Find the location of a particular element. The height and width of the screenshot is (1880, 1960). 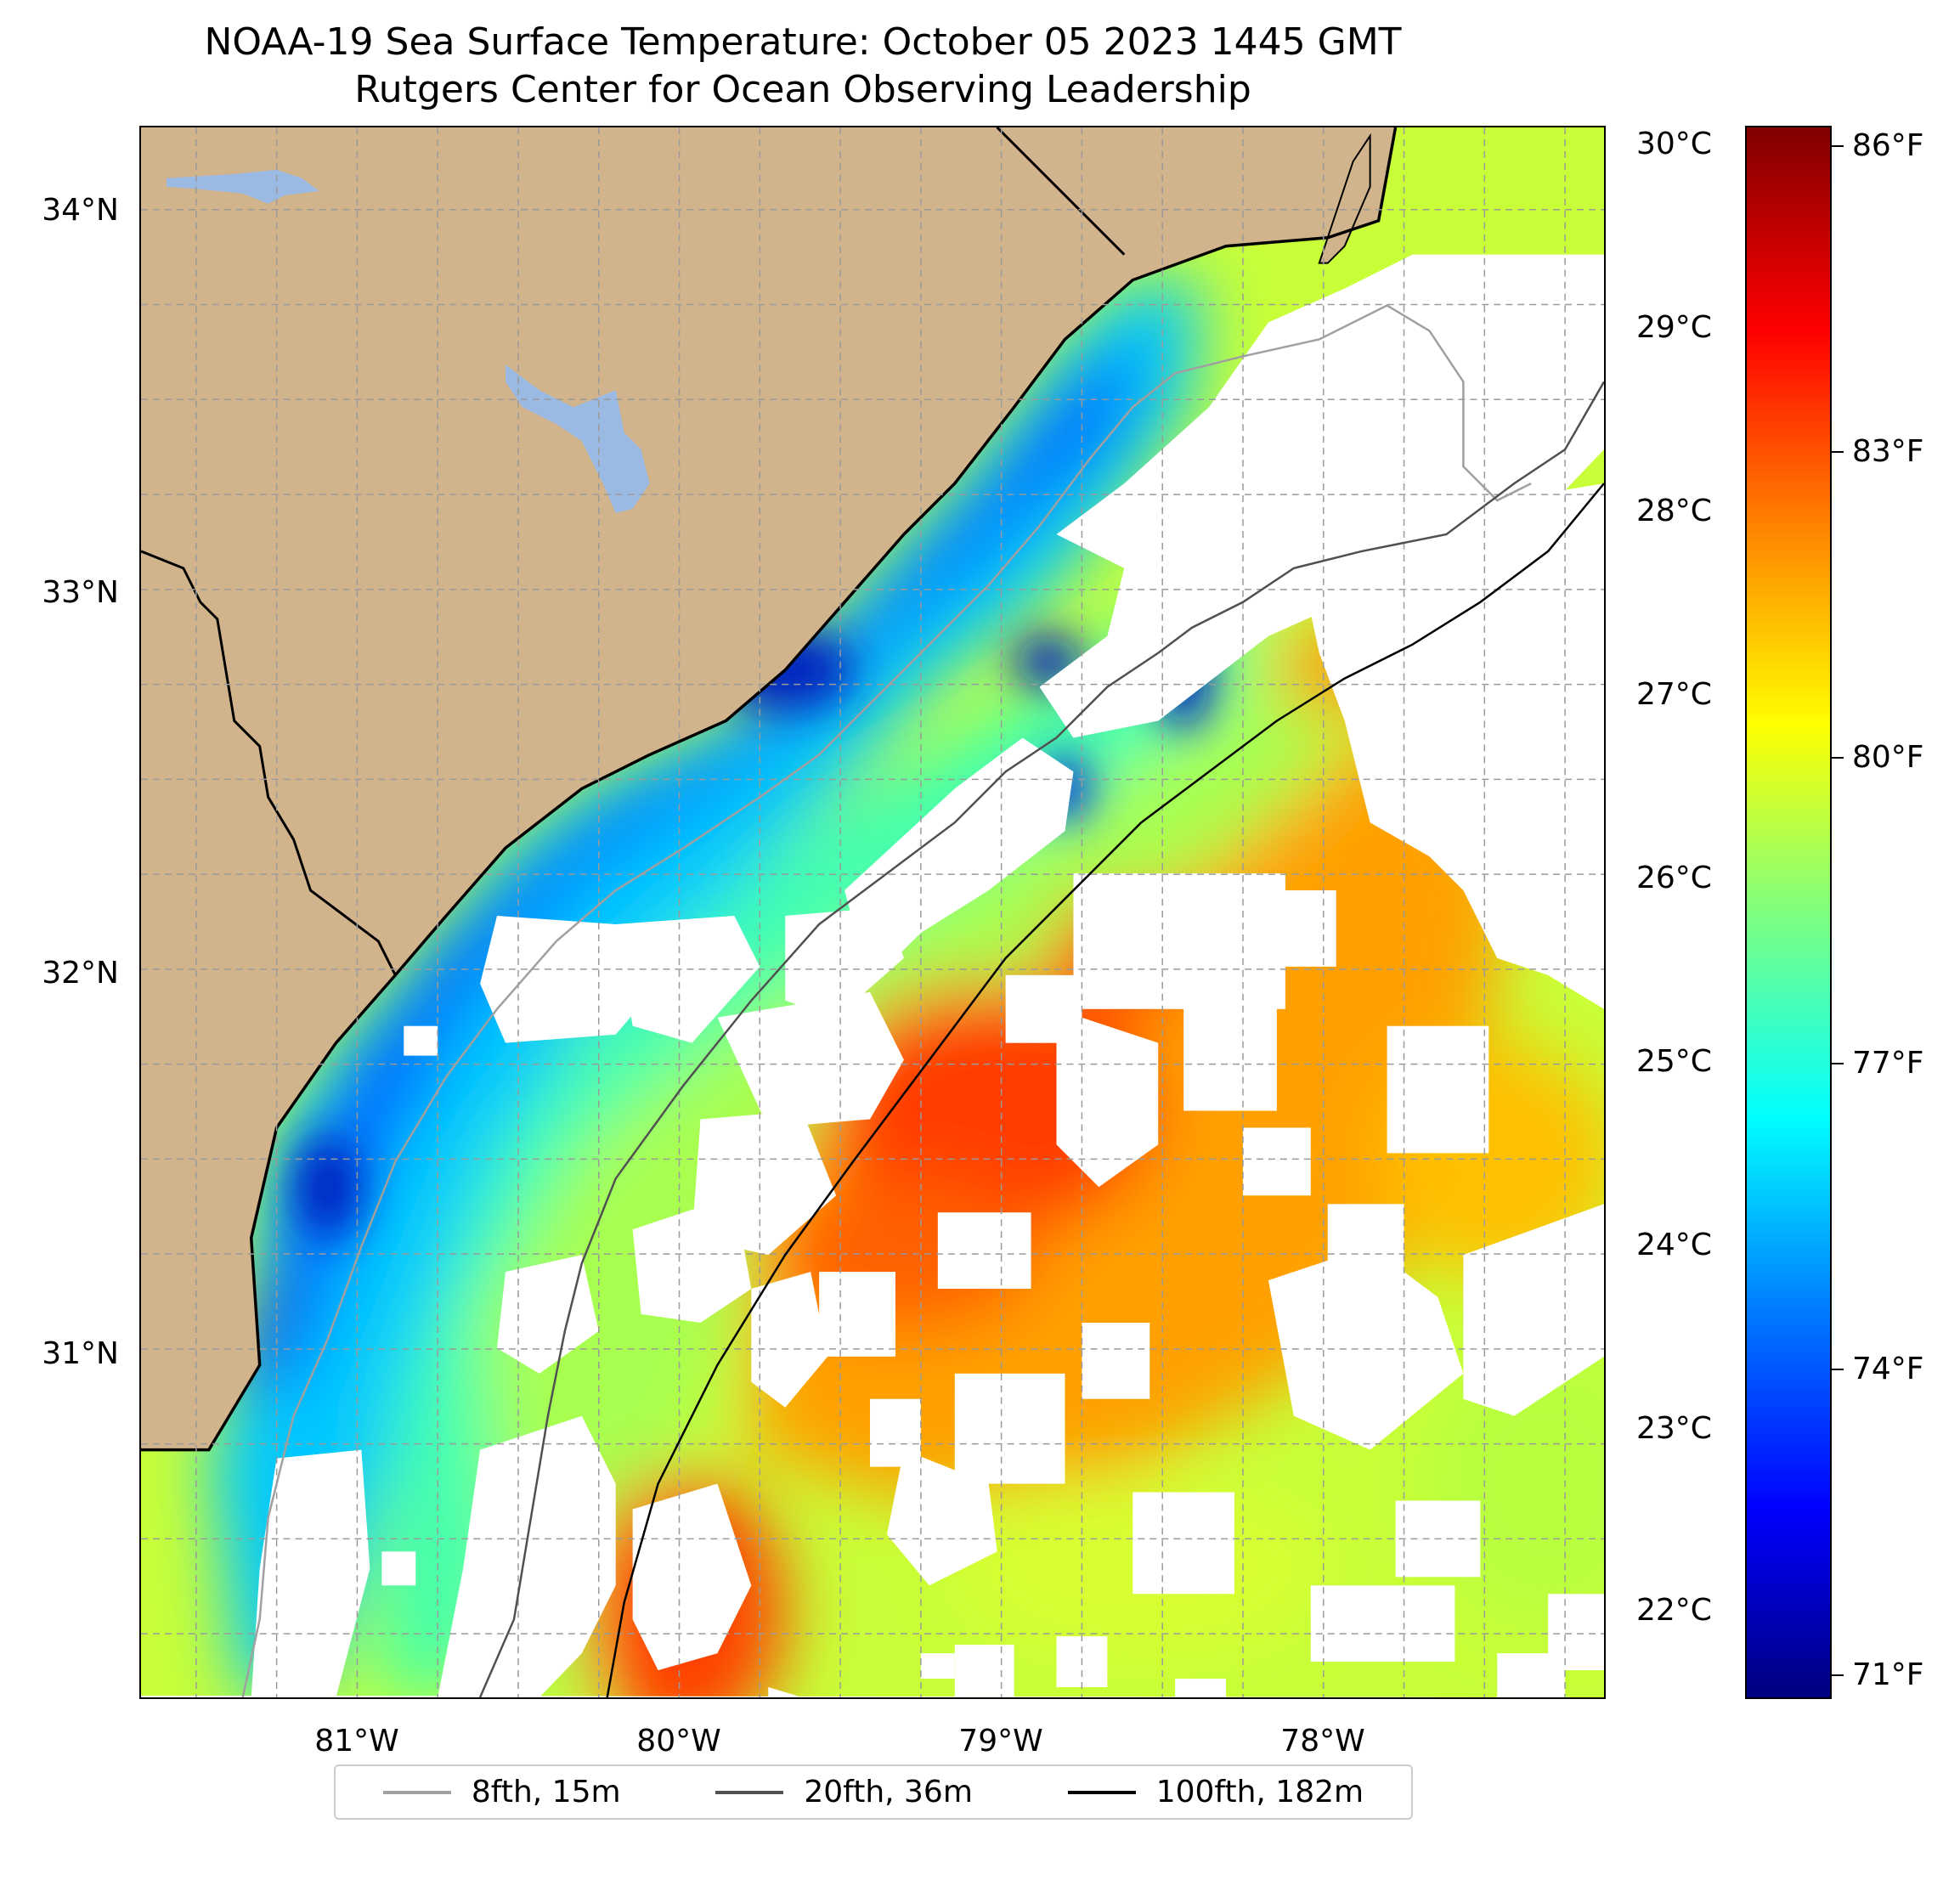

tick-74f is located at coordinates (1838, 1370).